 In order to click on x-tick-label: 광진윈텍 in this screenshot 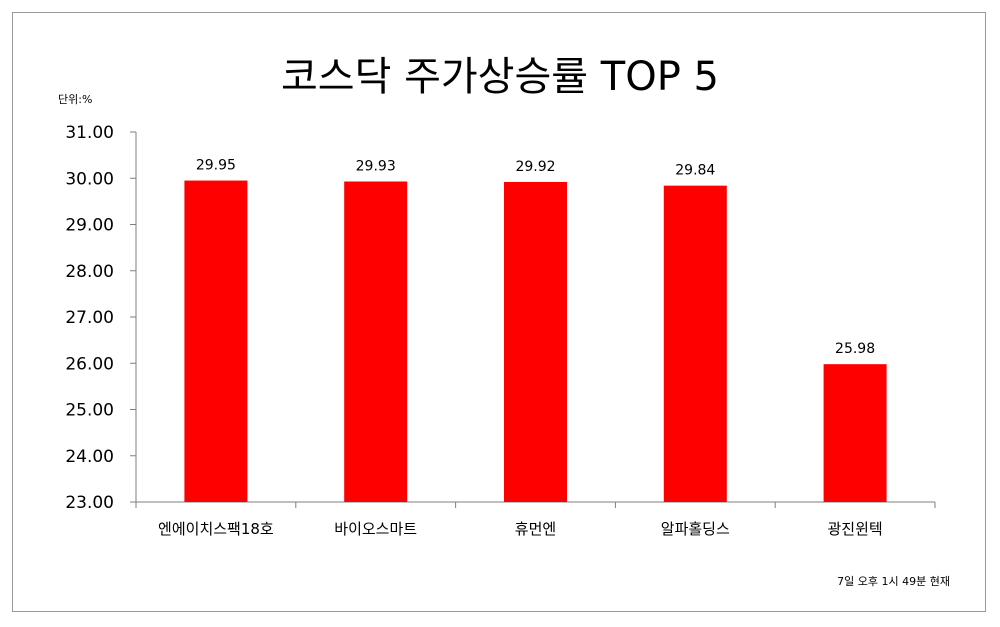, I will do `click(854, 529)`.